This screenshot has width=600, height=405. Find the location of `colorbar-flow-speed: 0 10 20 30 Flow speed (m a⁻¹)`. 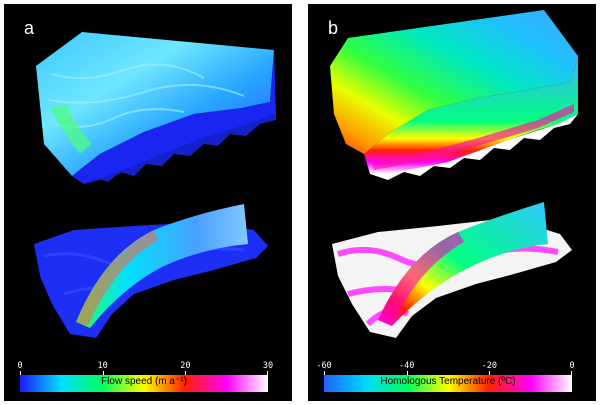

colorbar-flow-speed: 0 10 20 30 Flow speed (m a⁻¹) is located at coordinates (145, 376).